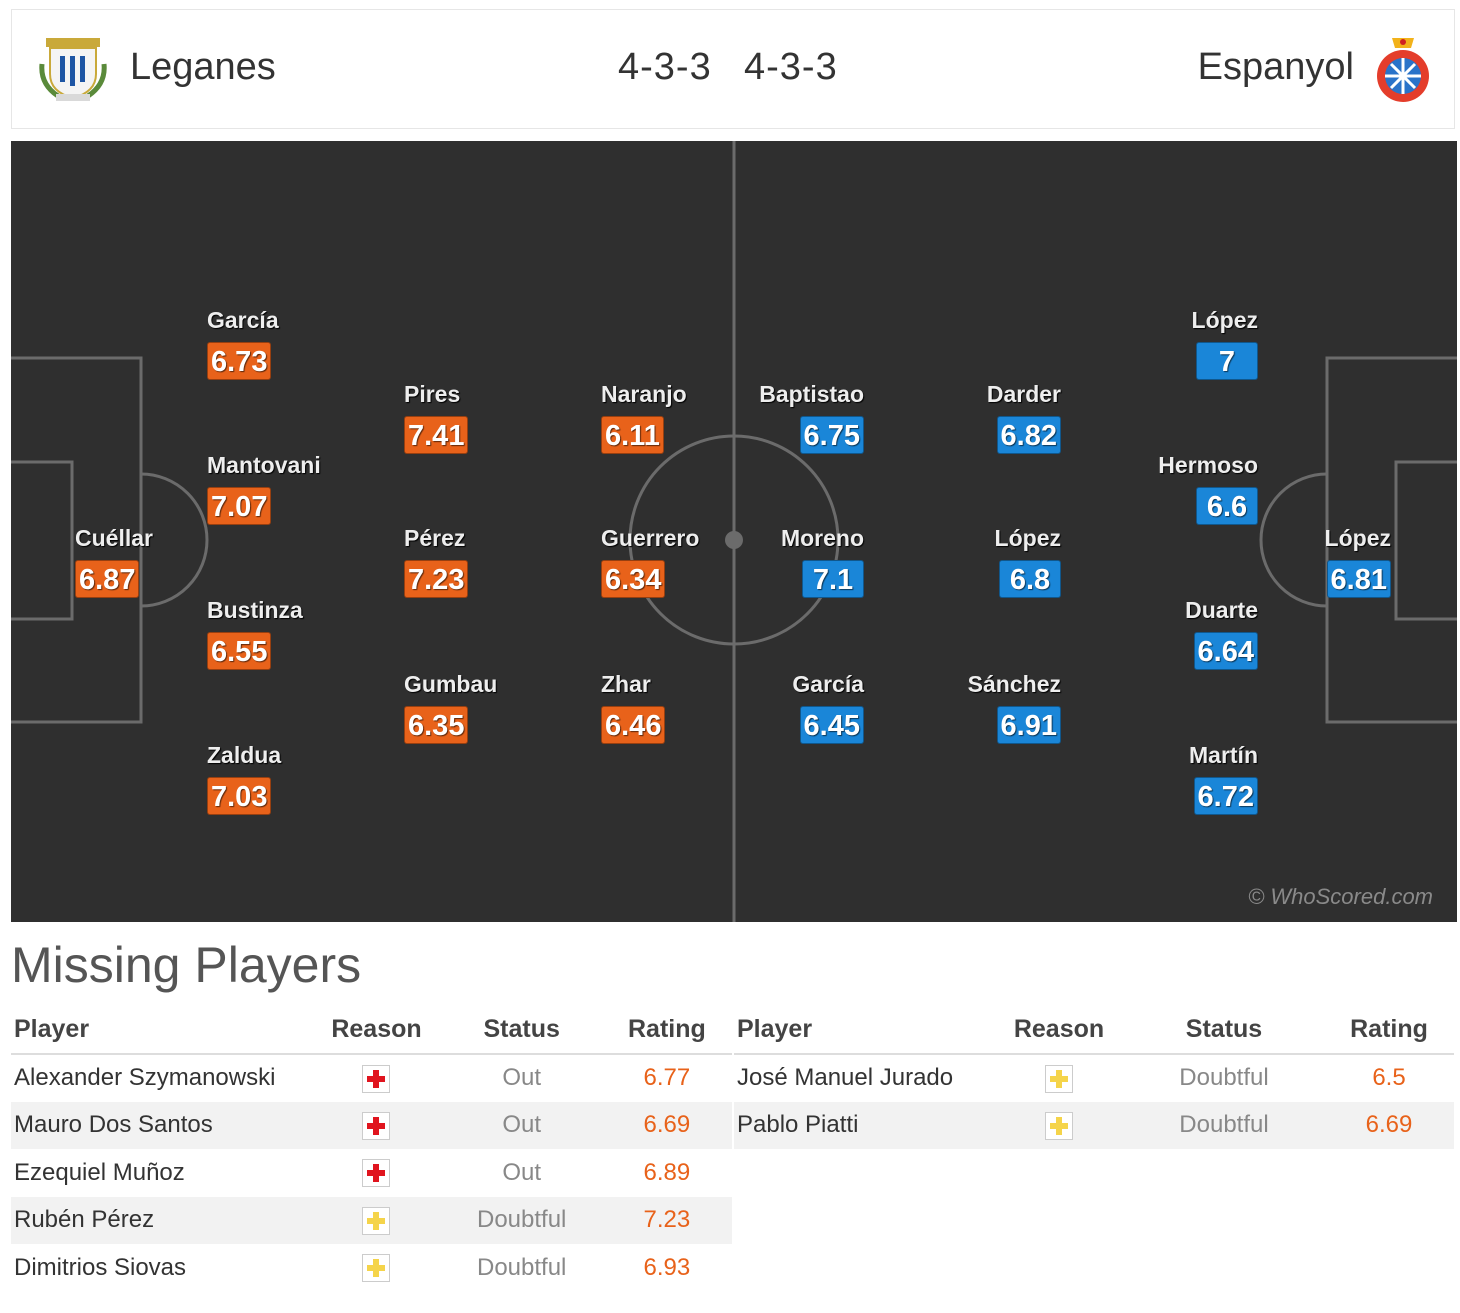 This screenshot has height=1313, width=1460. I want to click on home-player-def-4: Zaldua 7.03, so click(244, 778).